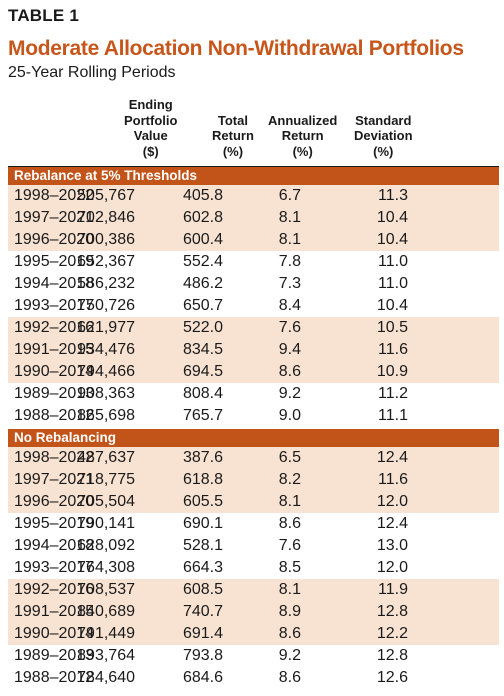 Image resolution: width=504 pixels, height=696 pixels. Describe the element at coordinates (106, 633) in the screenshot. I see `cell-value: 791,449` at that location.